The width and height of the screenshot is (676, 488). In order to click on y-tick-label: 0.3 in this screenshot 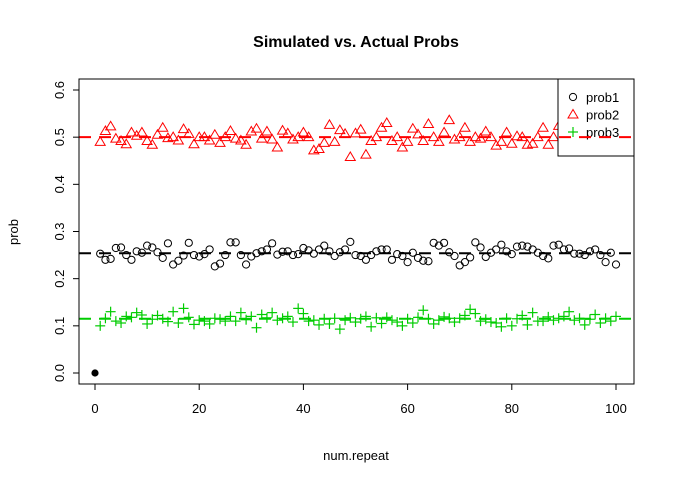, I will do `click(59, 231)`.